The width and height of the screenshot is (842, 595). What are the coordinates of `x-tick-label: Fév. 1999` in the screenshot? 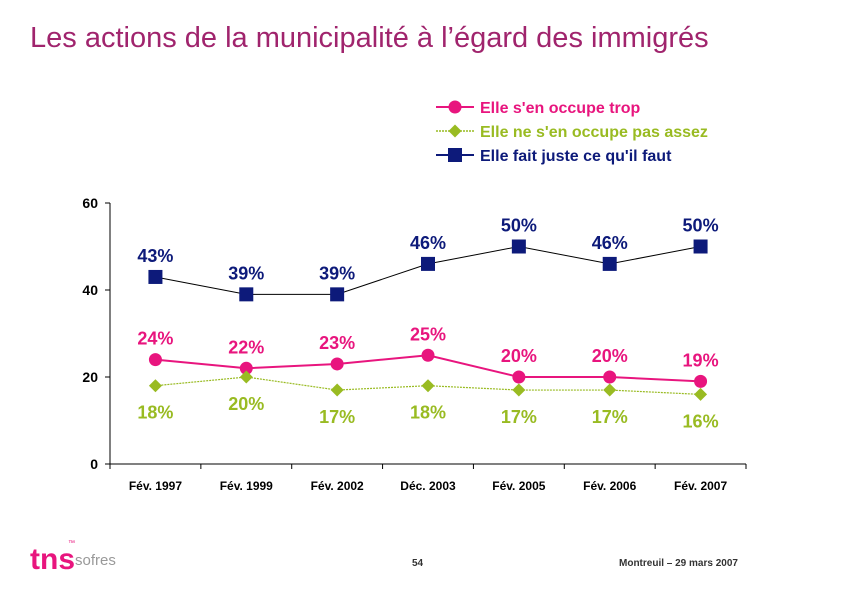 It's located at (246, 486).